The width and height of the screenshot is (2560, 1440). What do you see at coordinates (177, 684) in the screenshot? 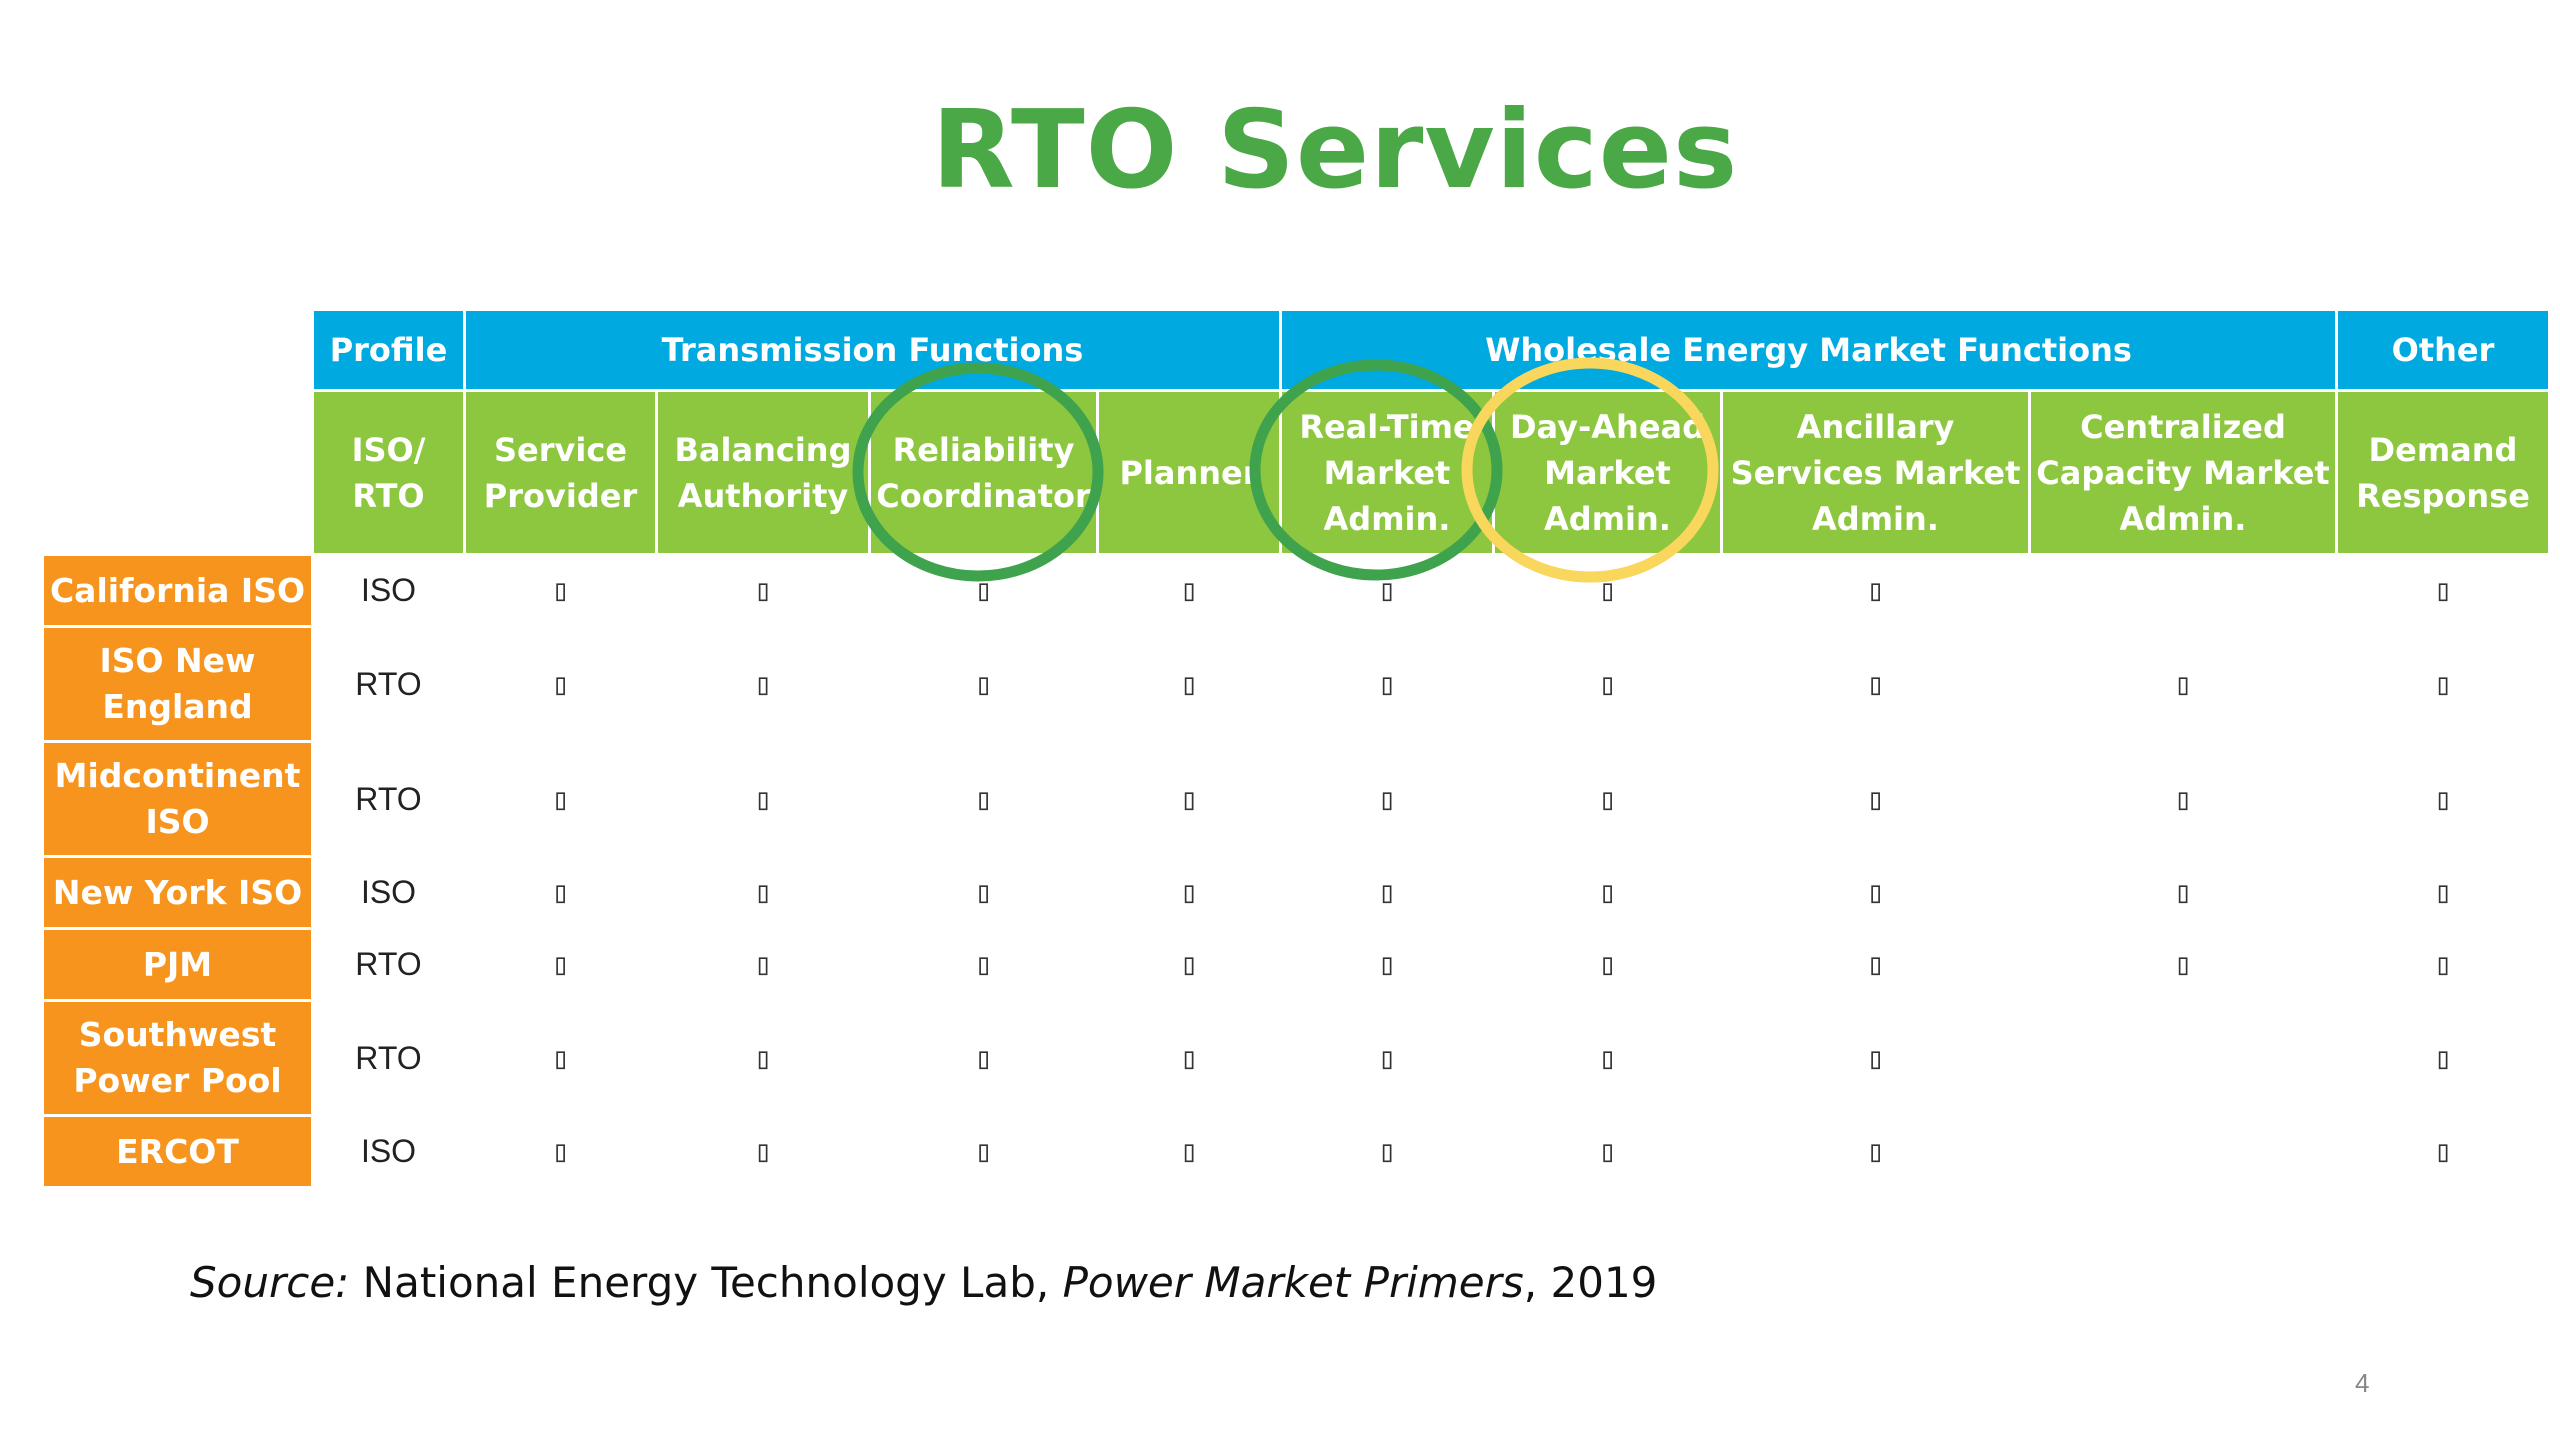
I see `row-header: ISO New England` at bounding box center [177, 684].